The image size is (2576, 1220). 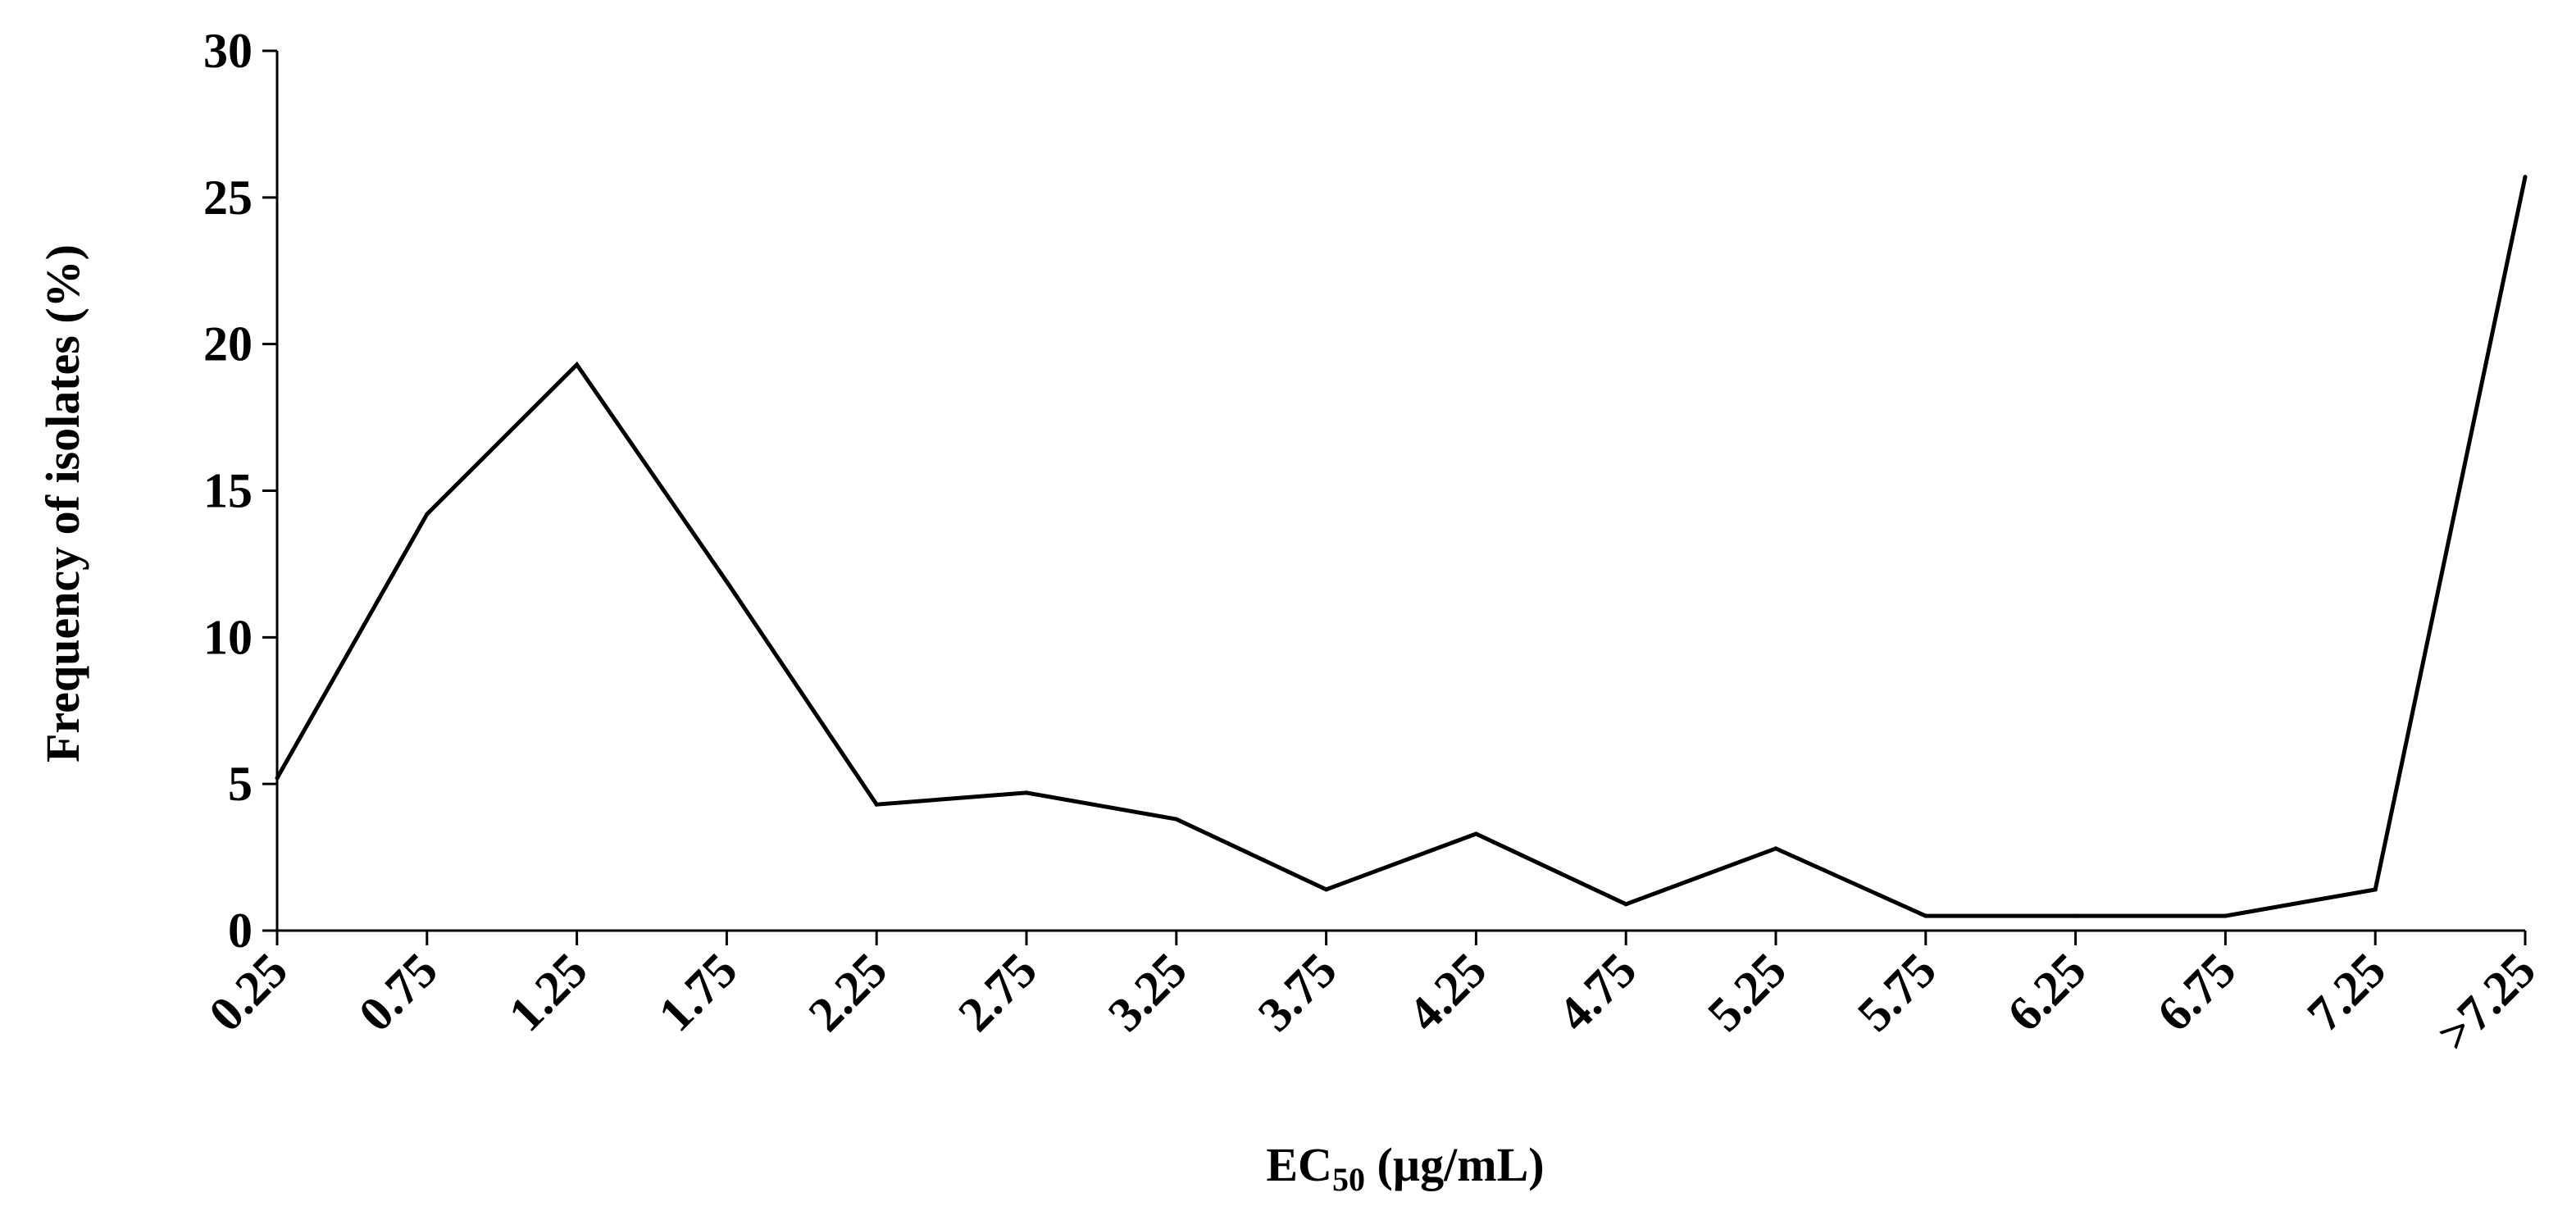 I want to click on x-tick-label: 0.25, so click(x=248, y=992).